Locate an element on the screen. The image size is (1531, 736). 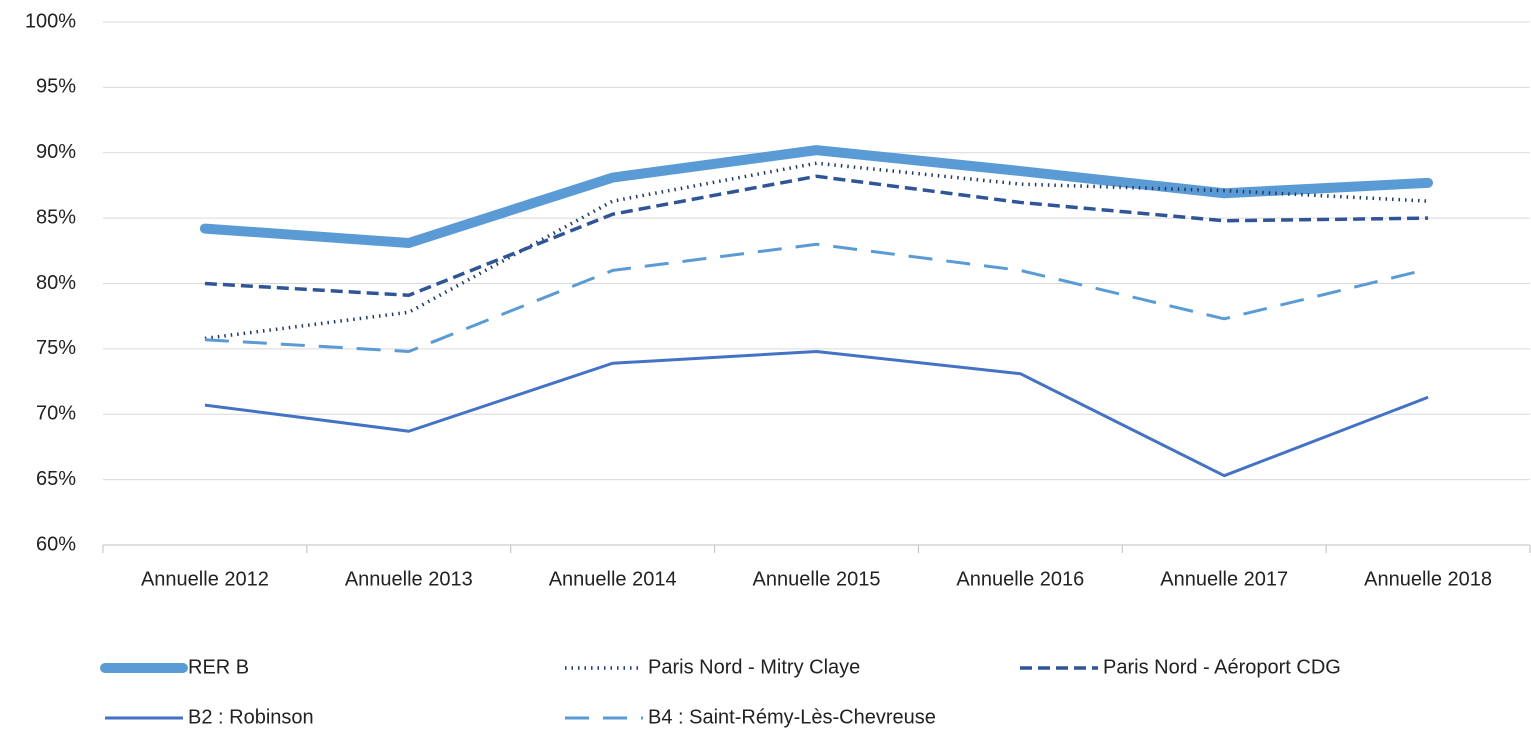
y-tick-label: 100% is located at coordinates (50, 21).